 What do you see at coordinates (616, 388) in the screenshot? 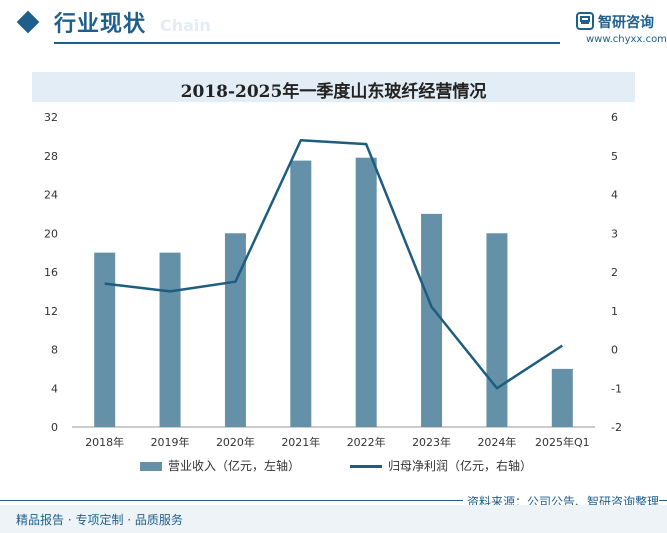
I see `y-right-tick-label: -1` at bounding box center [616, 388].